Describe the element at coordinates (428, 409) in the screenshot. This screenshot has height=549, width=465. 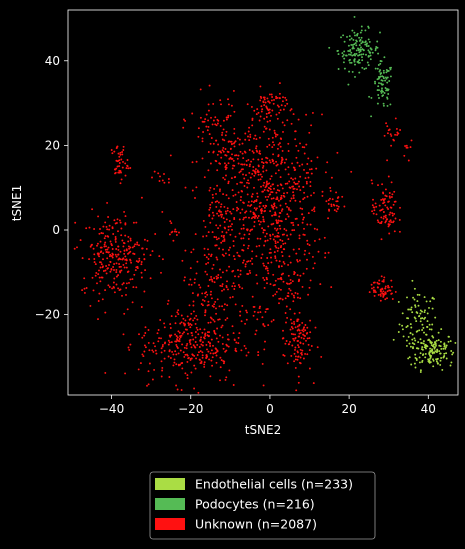
I see `x-tick-label: 40` at that location.